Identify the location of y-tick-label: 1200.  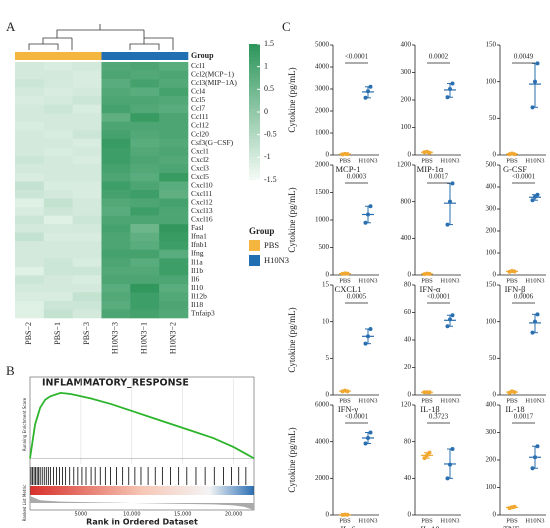
(404, 165).